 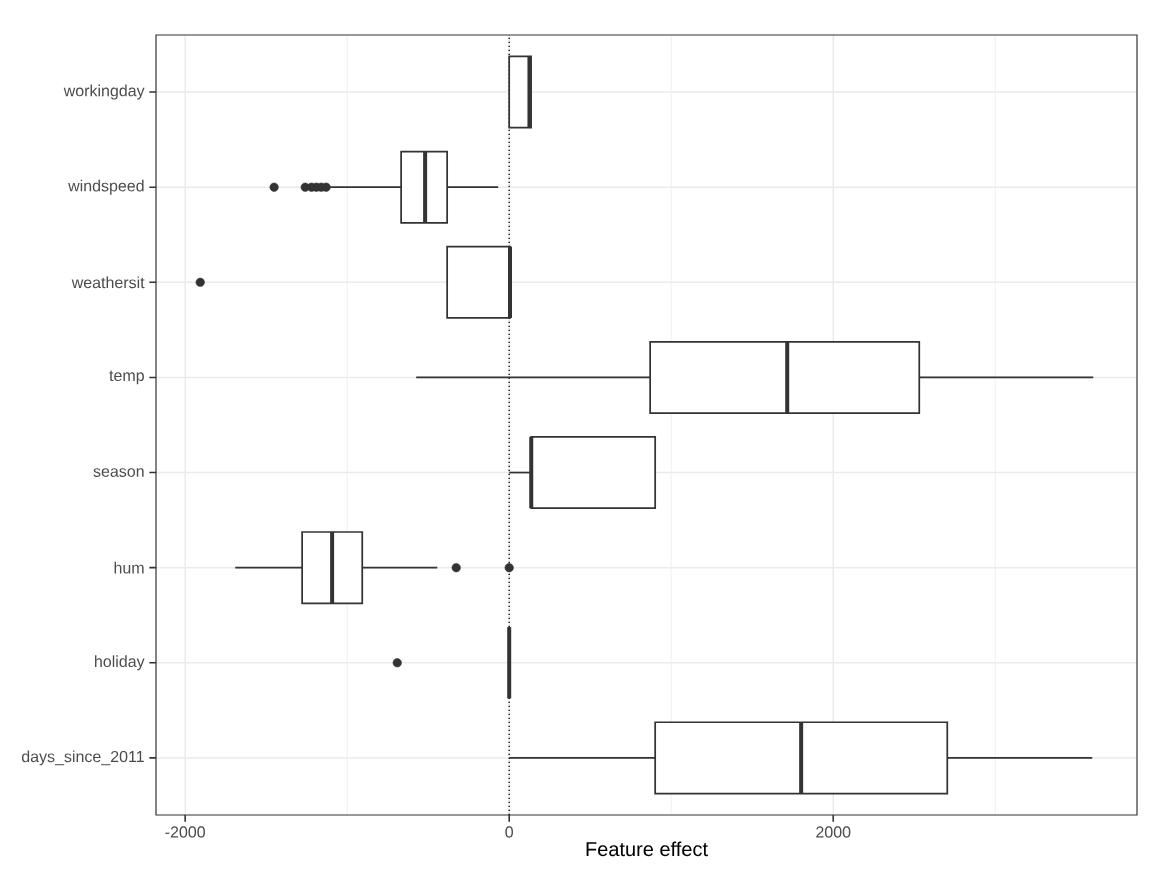 I want to click on y-tick-label: workingday, so click(x=104, y=92).